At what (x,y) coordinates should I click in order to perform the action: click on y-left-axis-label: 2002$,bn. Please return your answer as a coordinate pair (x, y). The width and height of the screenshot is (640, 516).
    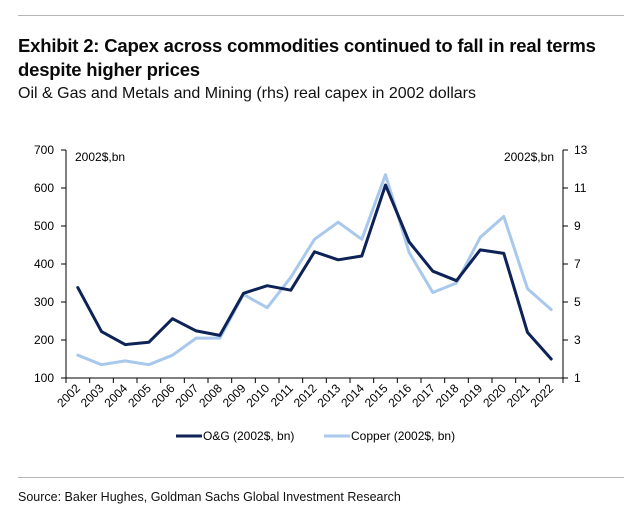
    Looking at the image, I should click on (100, 157).